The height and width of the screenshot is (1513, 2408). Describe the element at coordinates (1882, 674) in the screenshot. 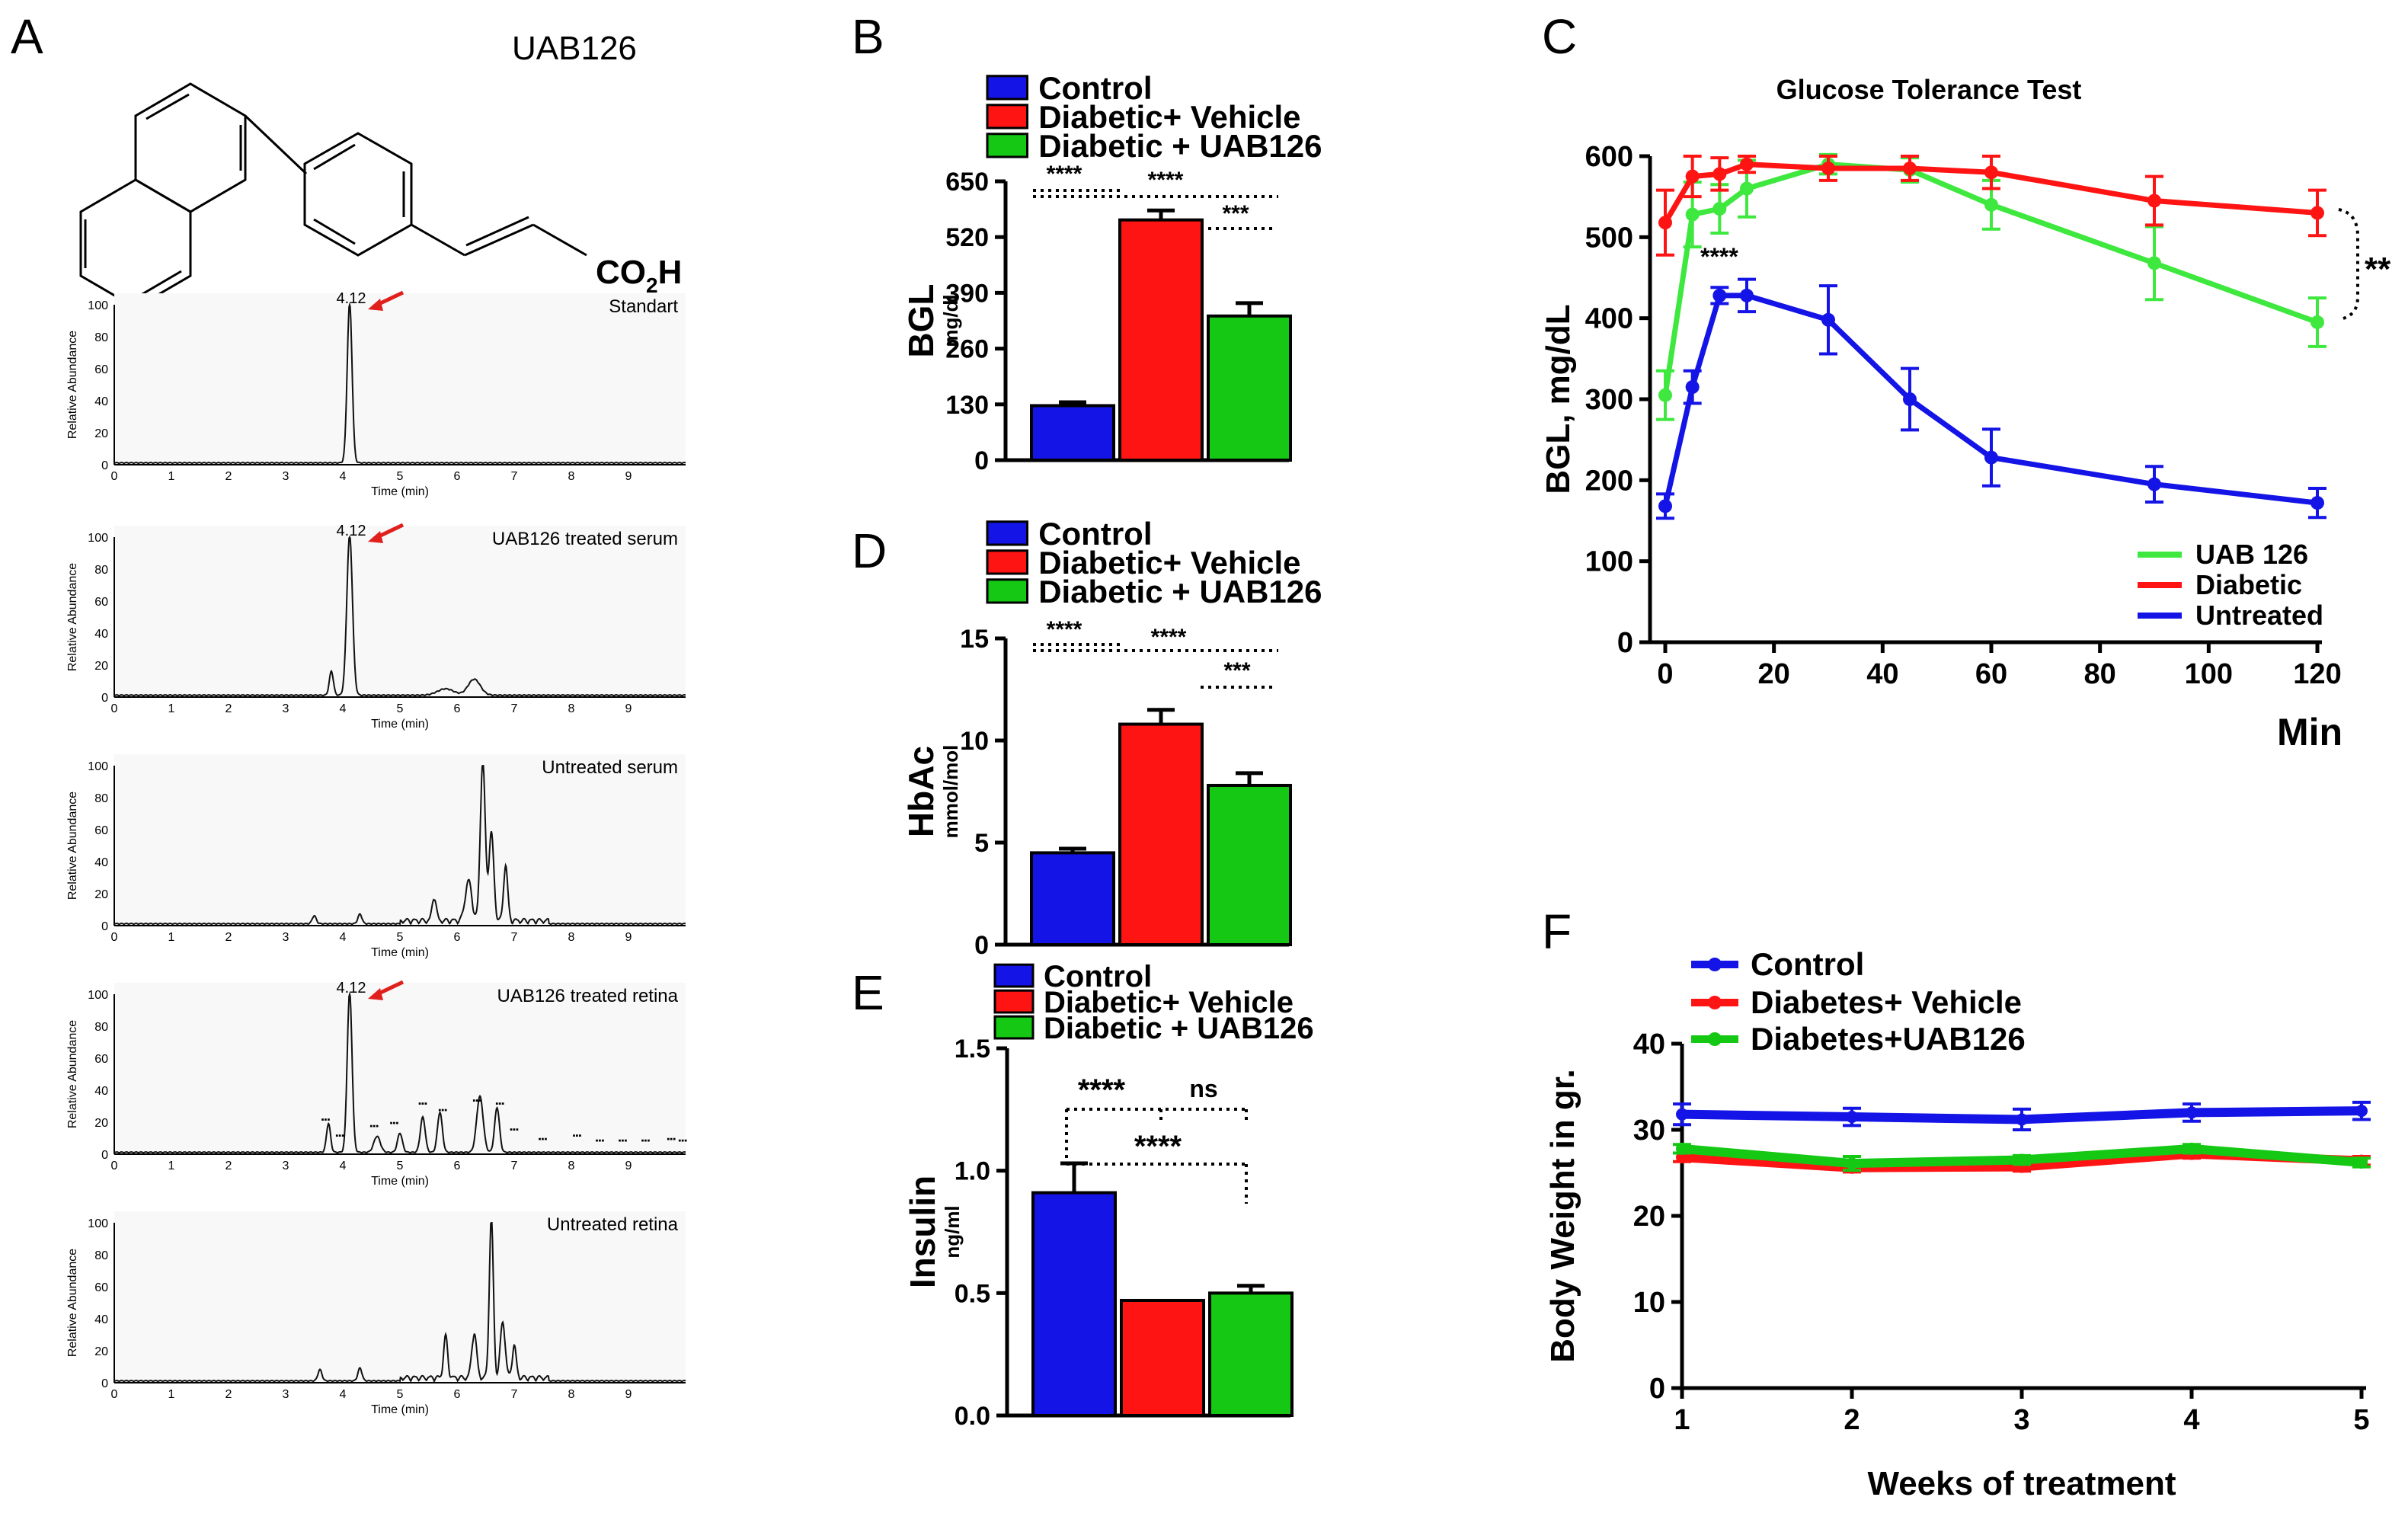

I see `x-tick-label: 40` at that location.